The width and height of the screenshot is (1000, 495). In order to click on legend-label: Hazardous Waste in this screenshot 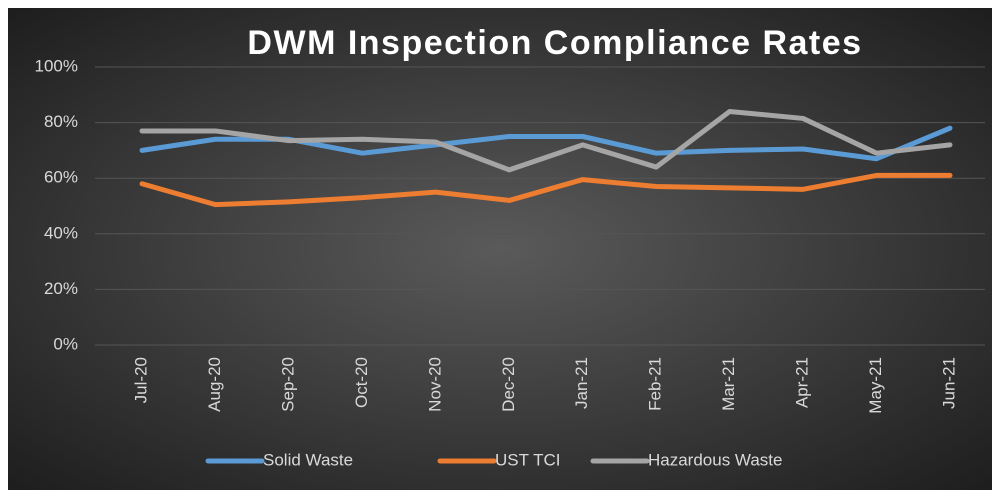, I will do `click(715, 459)`.